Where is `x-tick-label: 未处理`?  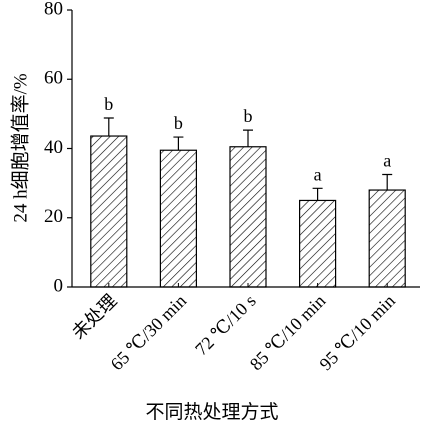 x-tick-label: 未处理 is located at coordinates (94, 317).